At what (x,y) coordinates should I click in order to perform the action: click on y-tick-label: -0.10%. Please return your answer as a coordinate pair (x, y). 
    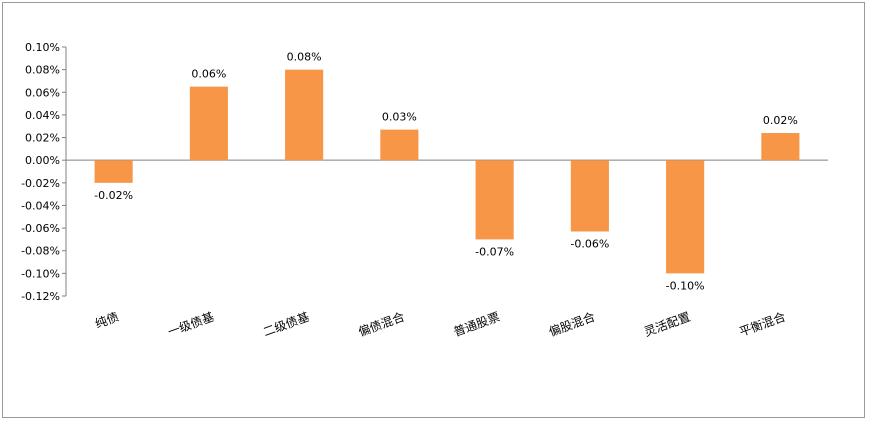
    Looking at the image, I should click on (40, 273).